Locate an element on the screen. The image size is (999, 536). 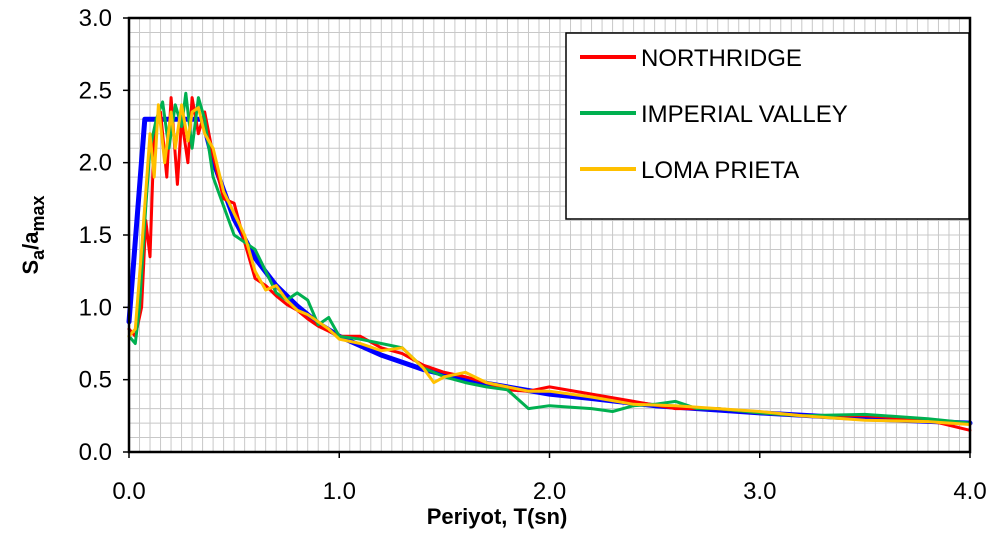
y-tick-label: 0.5 is located at coordinates (95, 380).